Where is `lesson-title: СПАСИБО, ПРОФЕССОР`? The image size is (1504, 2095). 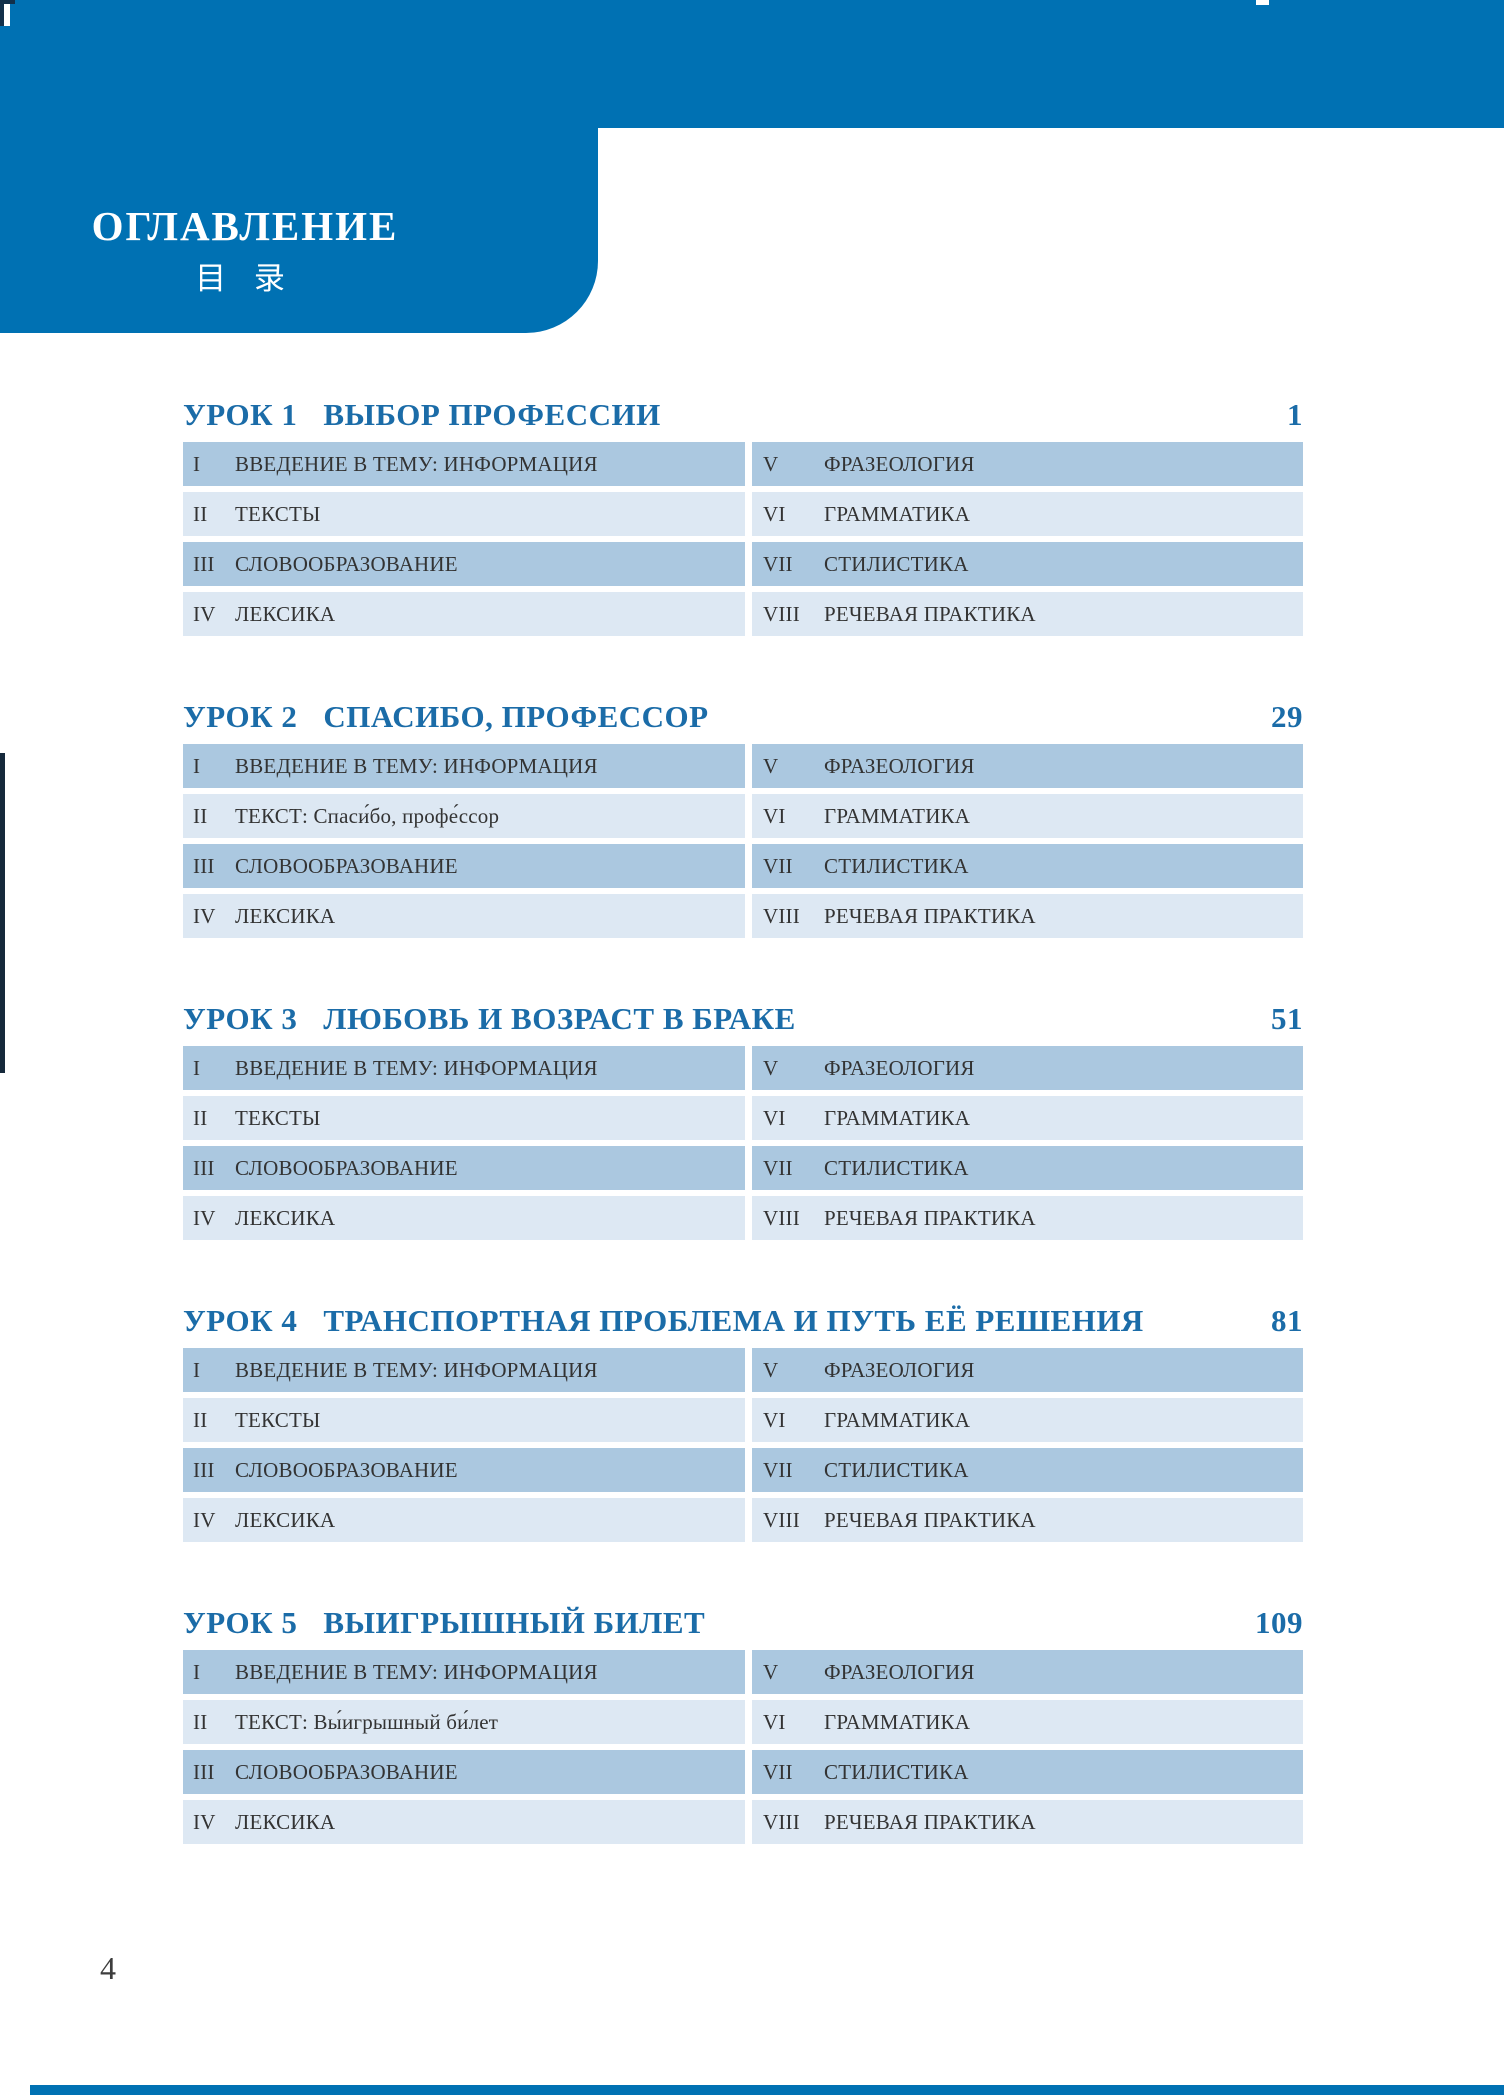
lesson-title: СПАСИБО, ПРОФЕССОР is located at coordinates (516, 716).